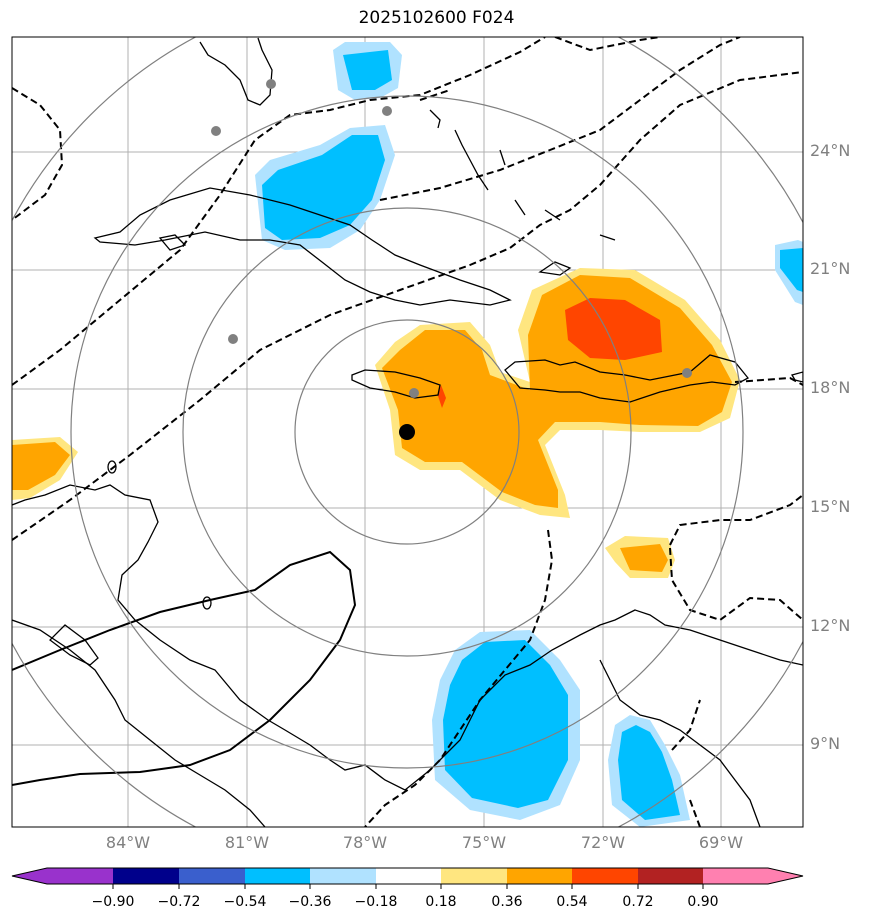 This screenshot has width=873, height=924. I want to click on lon-tick-label: 84°W, so click(128, 842).